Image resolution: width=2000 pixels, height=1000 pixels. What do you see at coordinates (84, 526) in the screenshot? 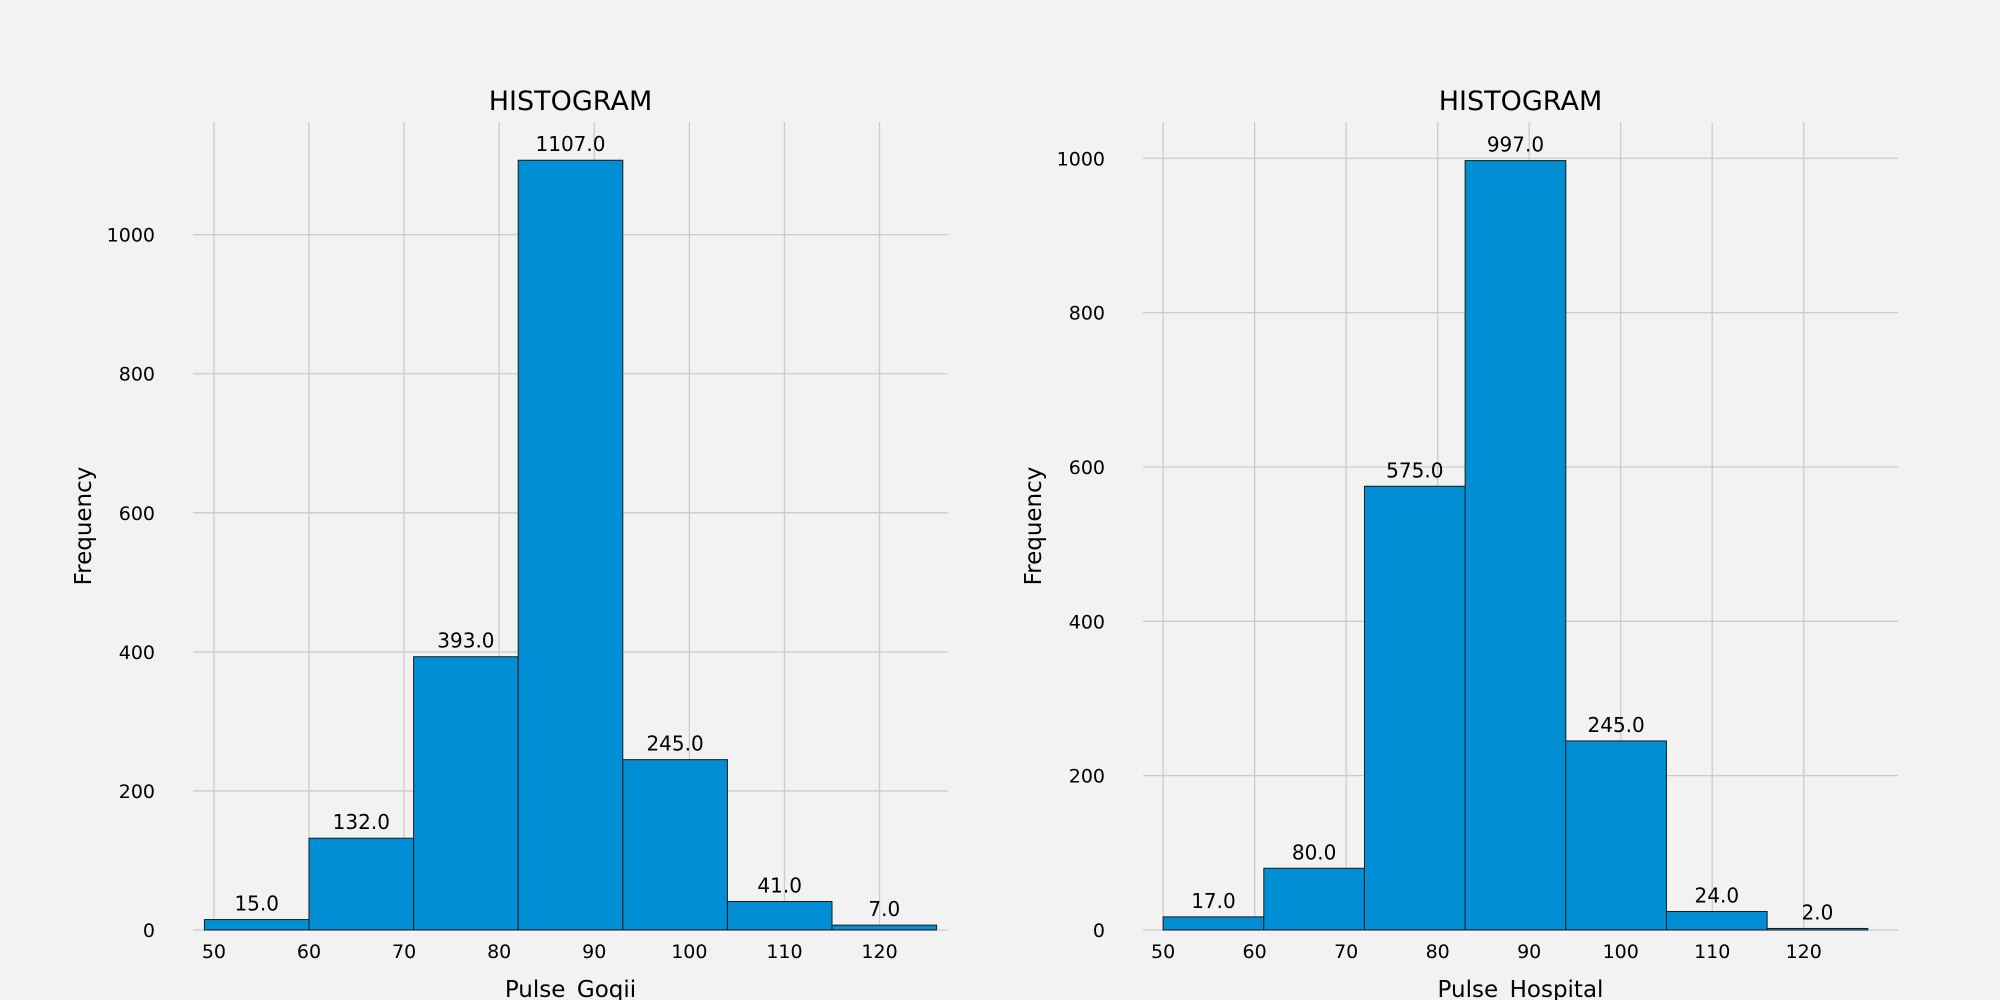
I see `goqii-y-axis-label: Frequency` at bounding box center [84, 526].